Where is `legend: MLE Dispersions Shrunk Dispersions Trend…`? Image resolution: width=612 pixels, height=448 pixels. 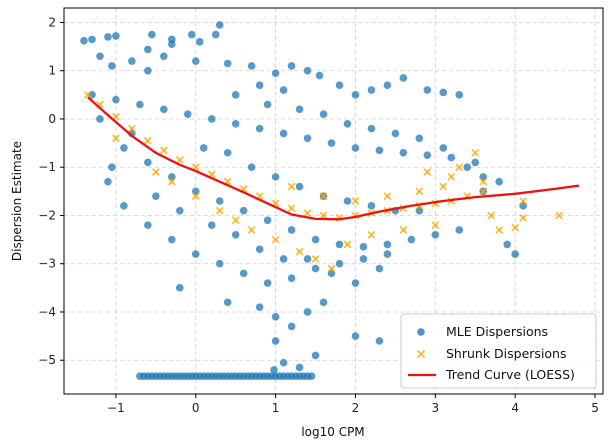 legend: MLE Dispersions Shrunk Dispersions Trend… is located at coordinates (498, 351).